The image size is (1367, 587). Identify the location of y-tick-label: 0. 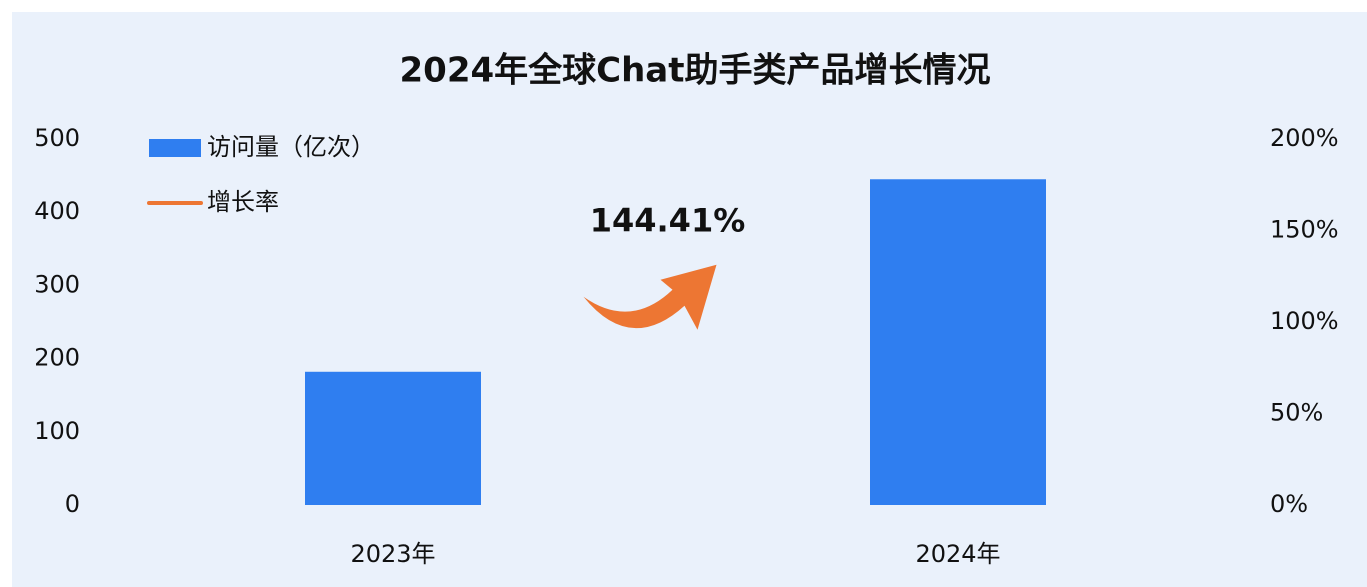
(72, 504).